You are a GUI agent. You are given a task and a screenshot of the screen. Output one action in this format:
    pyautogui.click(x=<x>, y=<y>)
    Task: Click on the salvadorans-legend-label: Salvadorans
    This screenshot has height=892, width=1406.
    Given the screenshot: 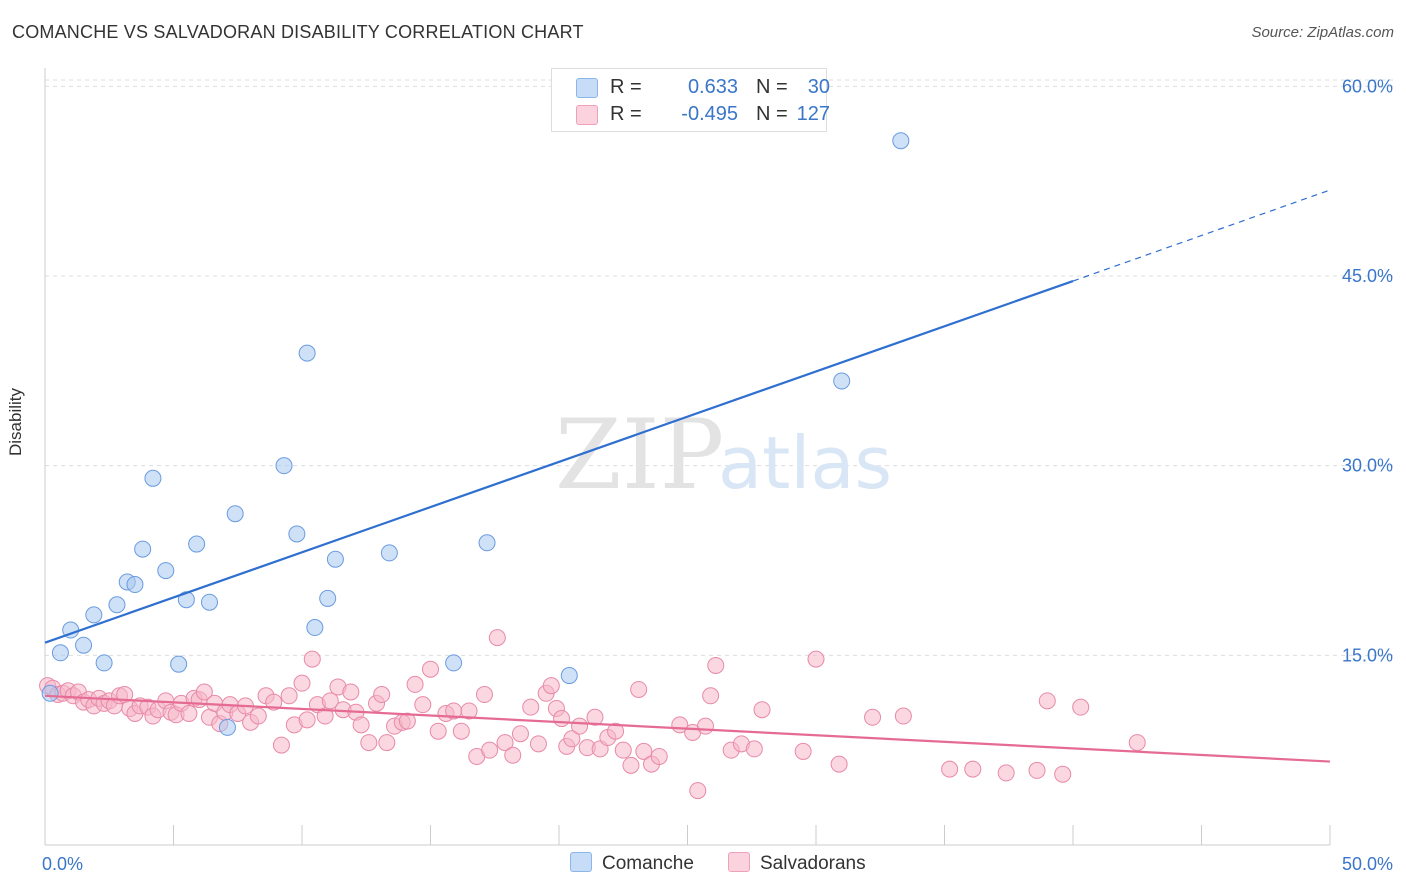 What is the action you would take?
    pyautogui.click(x=813, y=863)
    